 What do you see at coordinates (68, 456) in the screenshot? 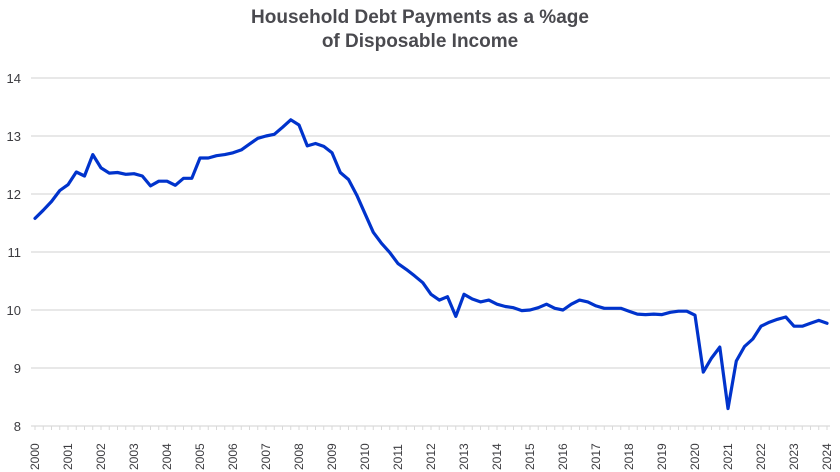
I see `x-tick-label: 2001` at bounding box center [68, 456].